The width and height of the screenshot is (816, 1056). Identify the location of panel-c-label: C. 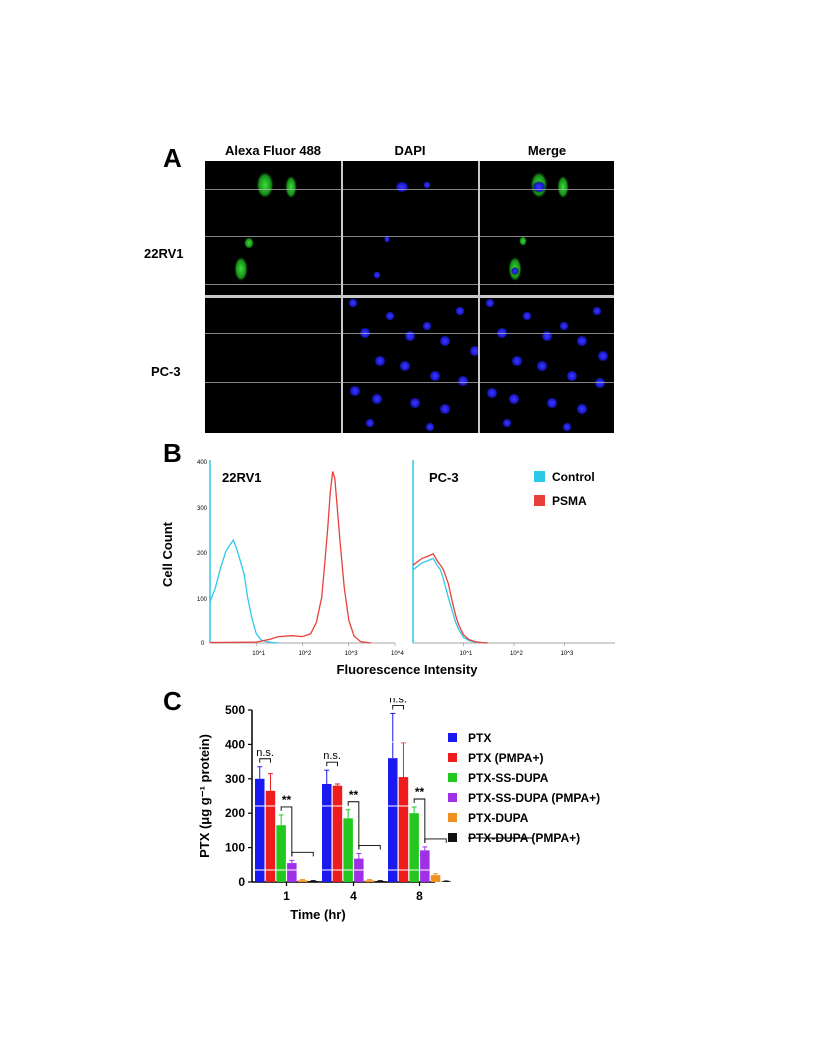
(172, 701).